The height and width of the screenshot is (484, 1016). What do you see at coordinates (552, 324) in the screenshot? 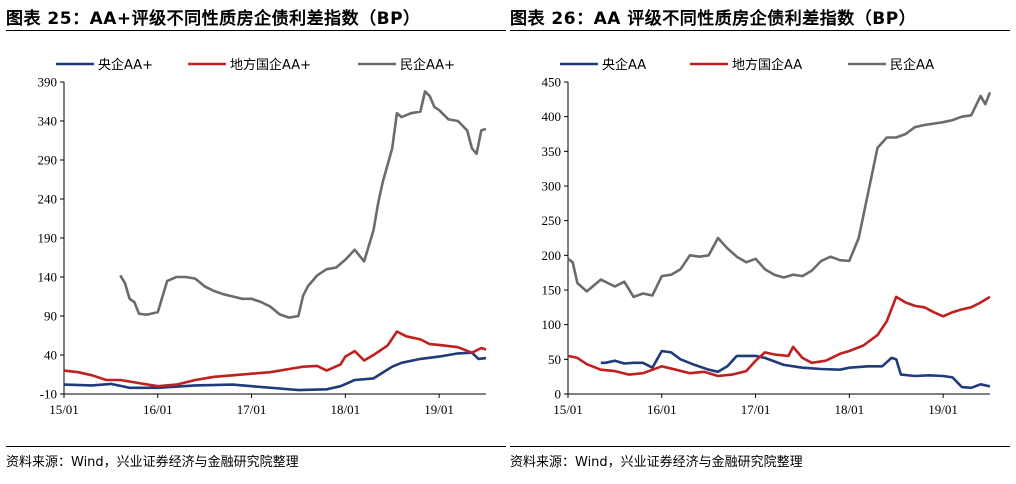
I see `y-tick-label: 100` at bounding box center [552, 324].